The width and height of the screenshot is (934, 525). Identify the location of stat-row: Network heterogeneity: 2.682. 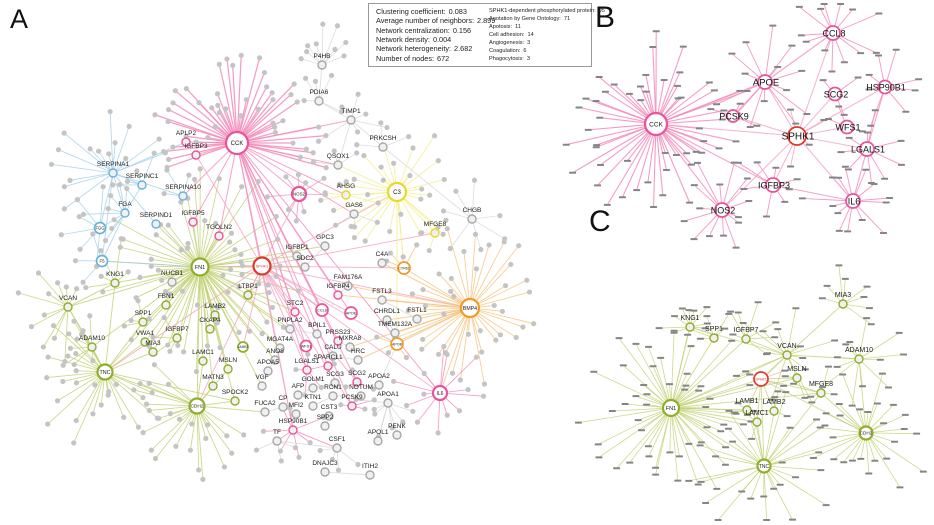
(429, 48).